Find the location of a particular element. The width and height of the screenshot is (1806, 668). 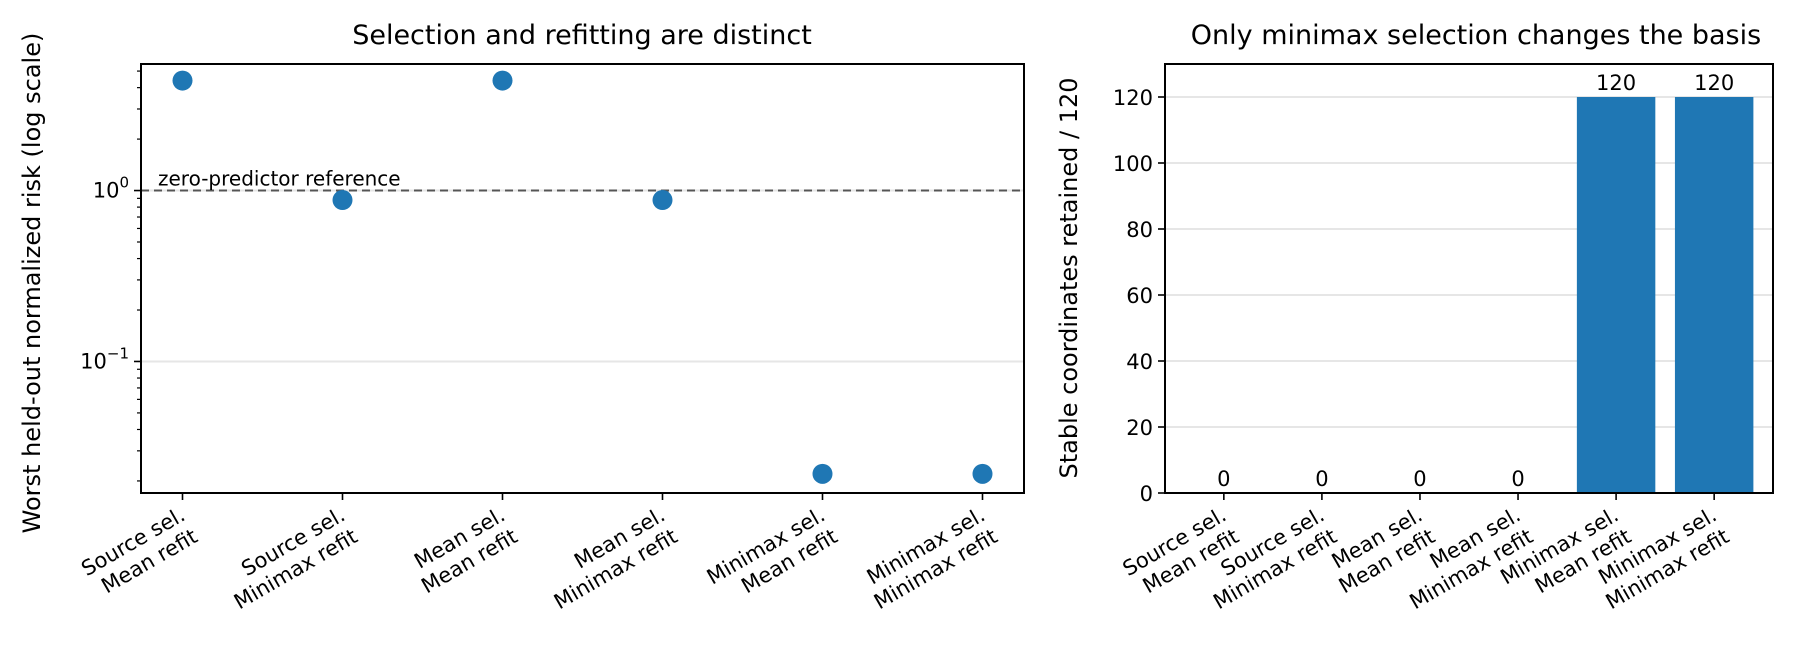

right-y-tick-label: 100 is located at coordinates (1133, 164).